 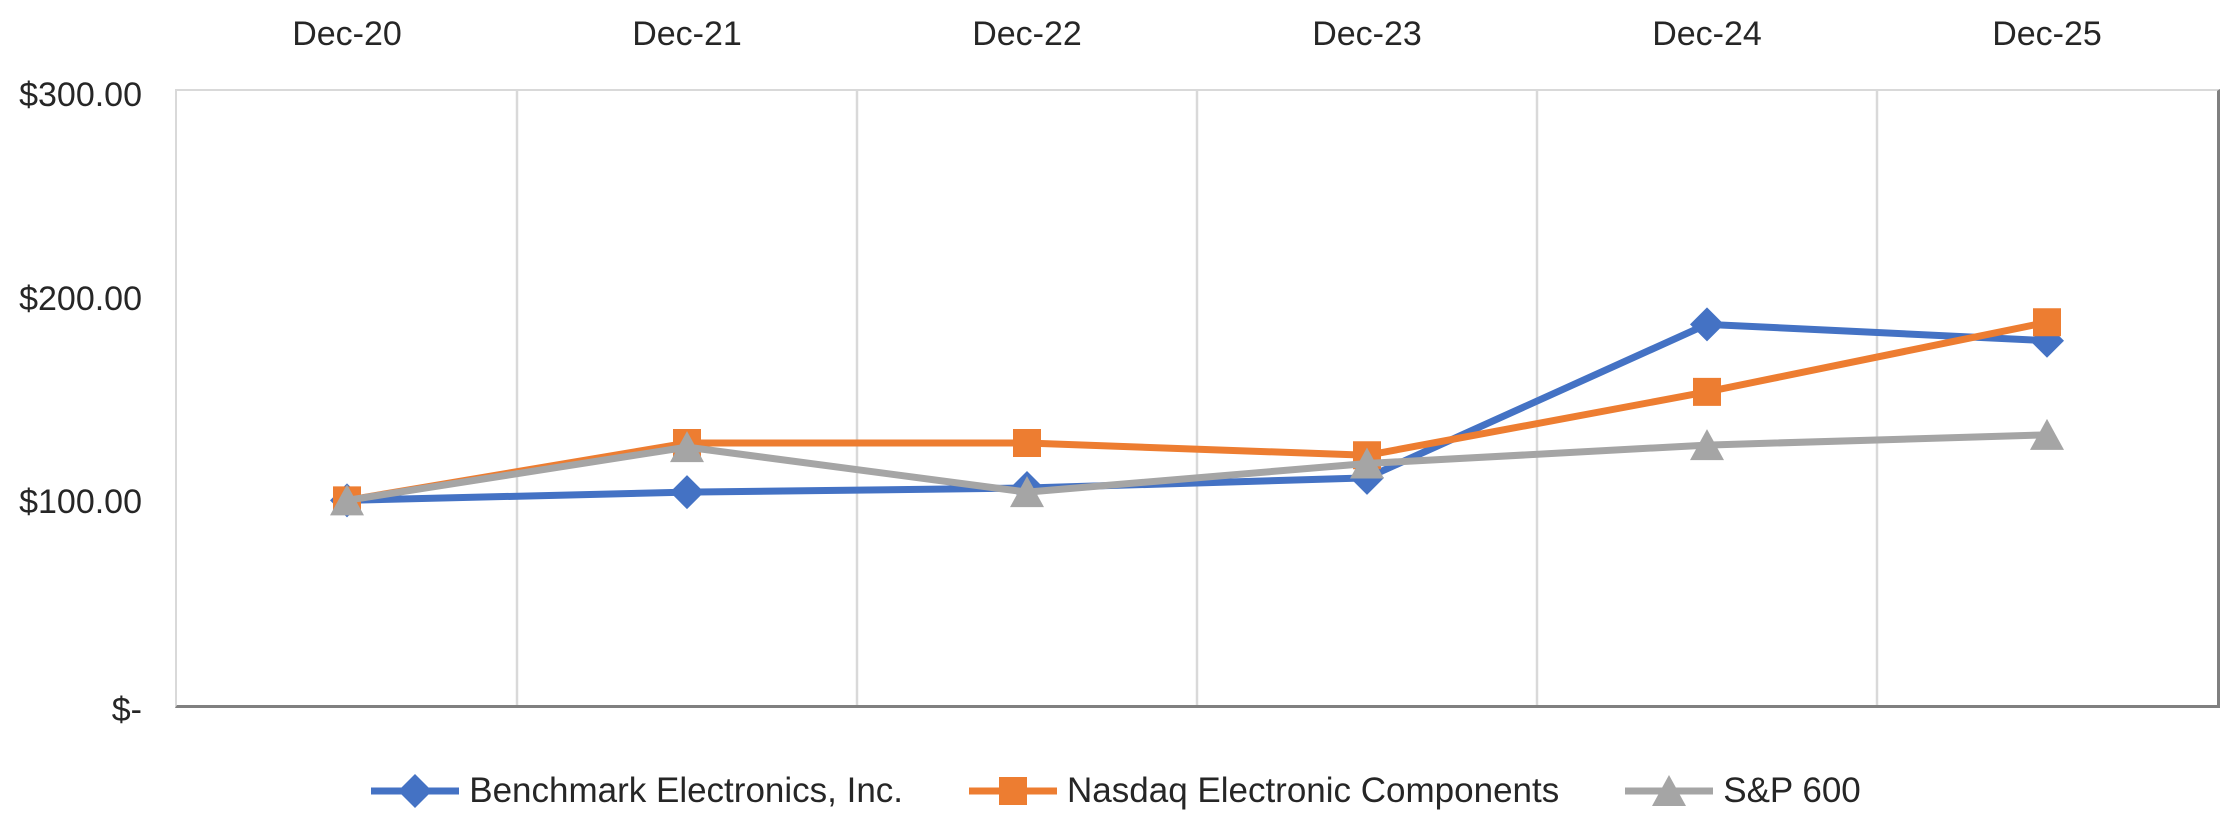 What do you see at coordinates (347, 34) in the screenshot?
I see `x-axis-label-dec-20: Dec-20` at bounding box center [347, 34].